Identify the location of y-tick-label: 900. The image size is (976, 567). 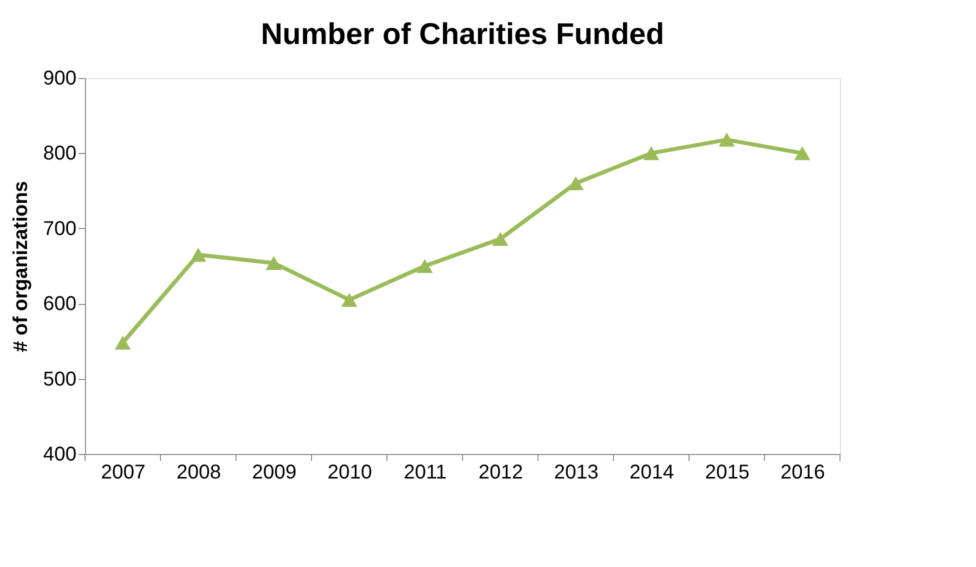
(59, 79).